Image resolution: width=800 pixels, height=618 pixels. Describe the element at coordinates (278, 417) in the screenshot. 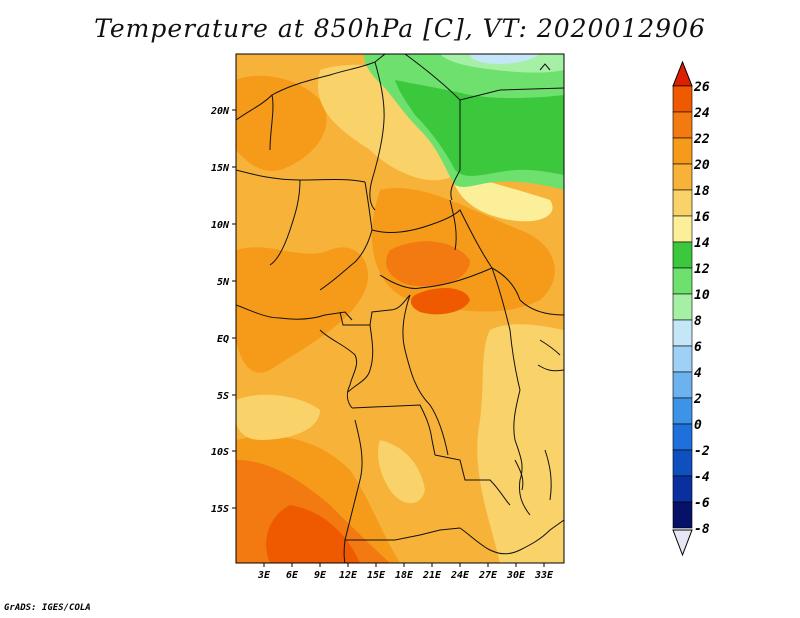

I see `field-16c-coast` at that location.